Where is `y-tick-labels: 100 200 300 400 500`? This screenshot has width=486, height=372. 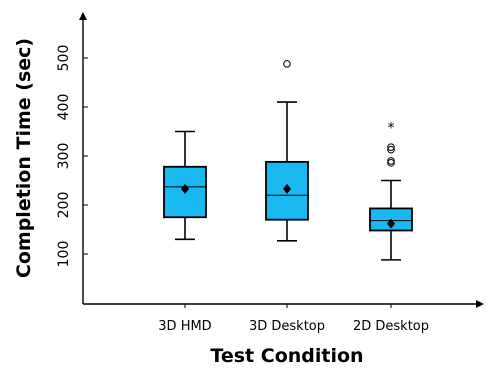
y-tick-labels: 100 200 300 400 500 is located at coordinates (64, 156).